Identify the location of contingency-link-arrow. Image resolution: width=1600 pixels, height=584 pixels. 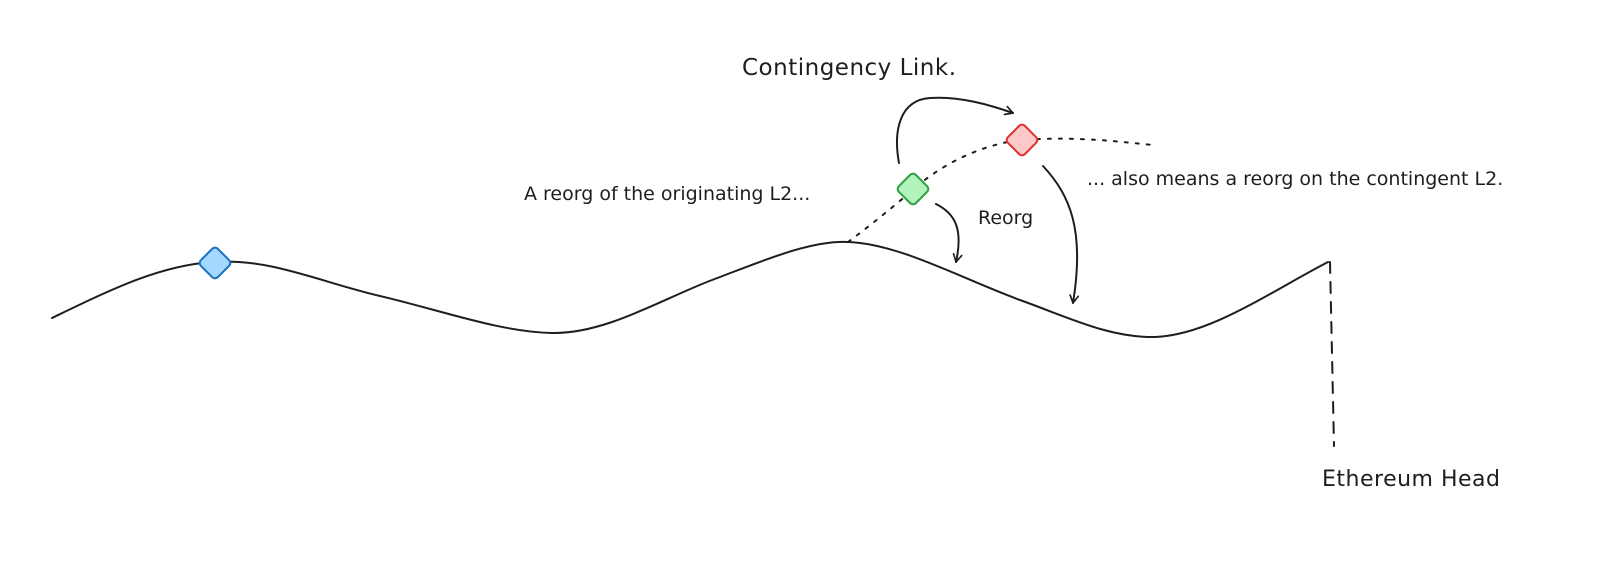
(955, 130).